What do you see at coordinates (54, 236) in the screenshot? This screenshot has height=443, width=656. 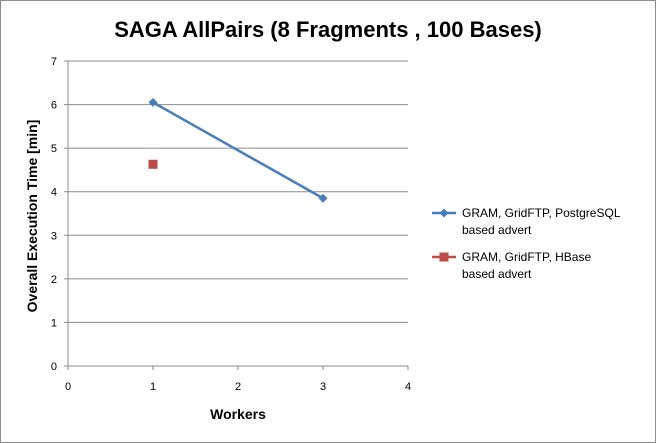 I see `y-tick-label: 3` at bounding box center [54, 236].